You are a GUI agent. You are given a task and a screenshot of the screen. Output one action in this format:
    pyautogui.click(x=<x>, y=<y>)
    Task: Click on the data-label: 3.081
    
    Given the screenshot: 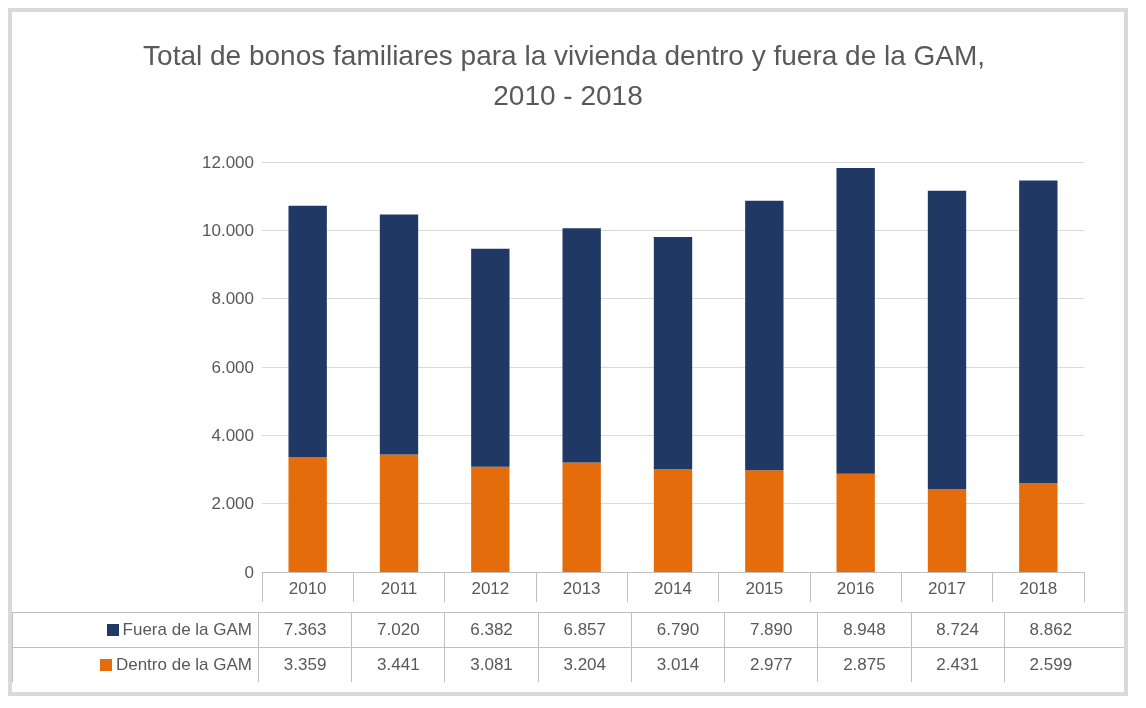 What is the action you would take?
    pyautogui.click(x=491, y=665)
    